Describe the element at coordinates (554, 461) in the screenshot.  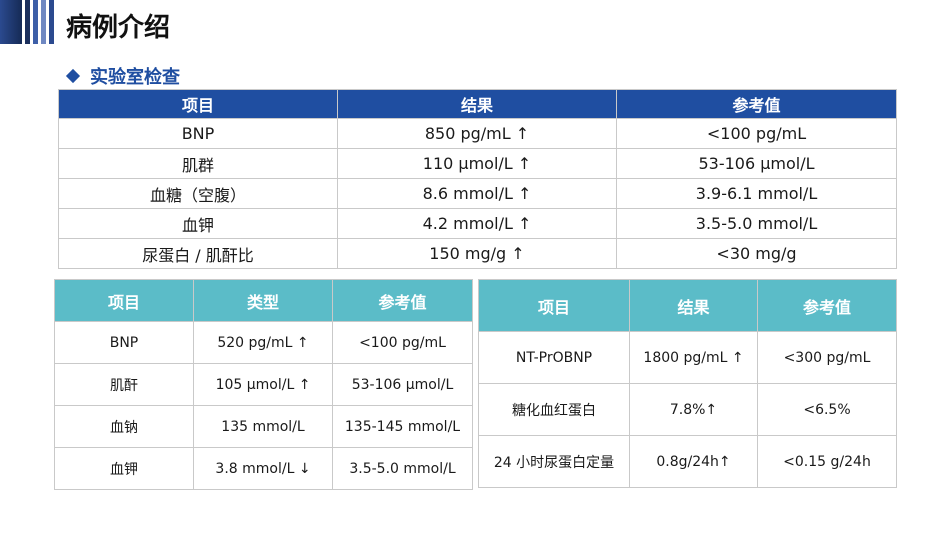
I see `table-cell: 24 小时尿蛋白定量` at that location.